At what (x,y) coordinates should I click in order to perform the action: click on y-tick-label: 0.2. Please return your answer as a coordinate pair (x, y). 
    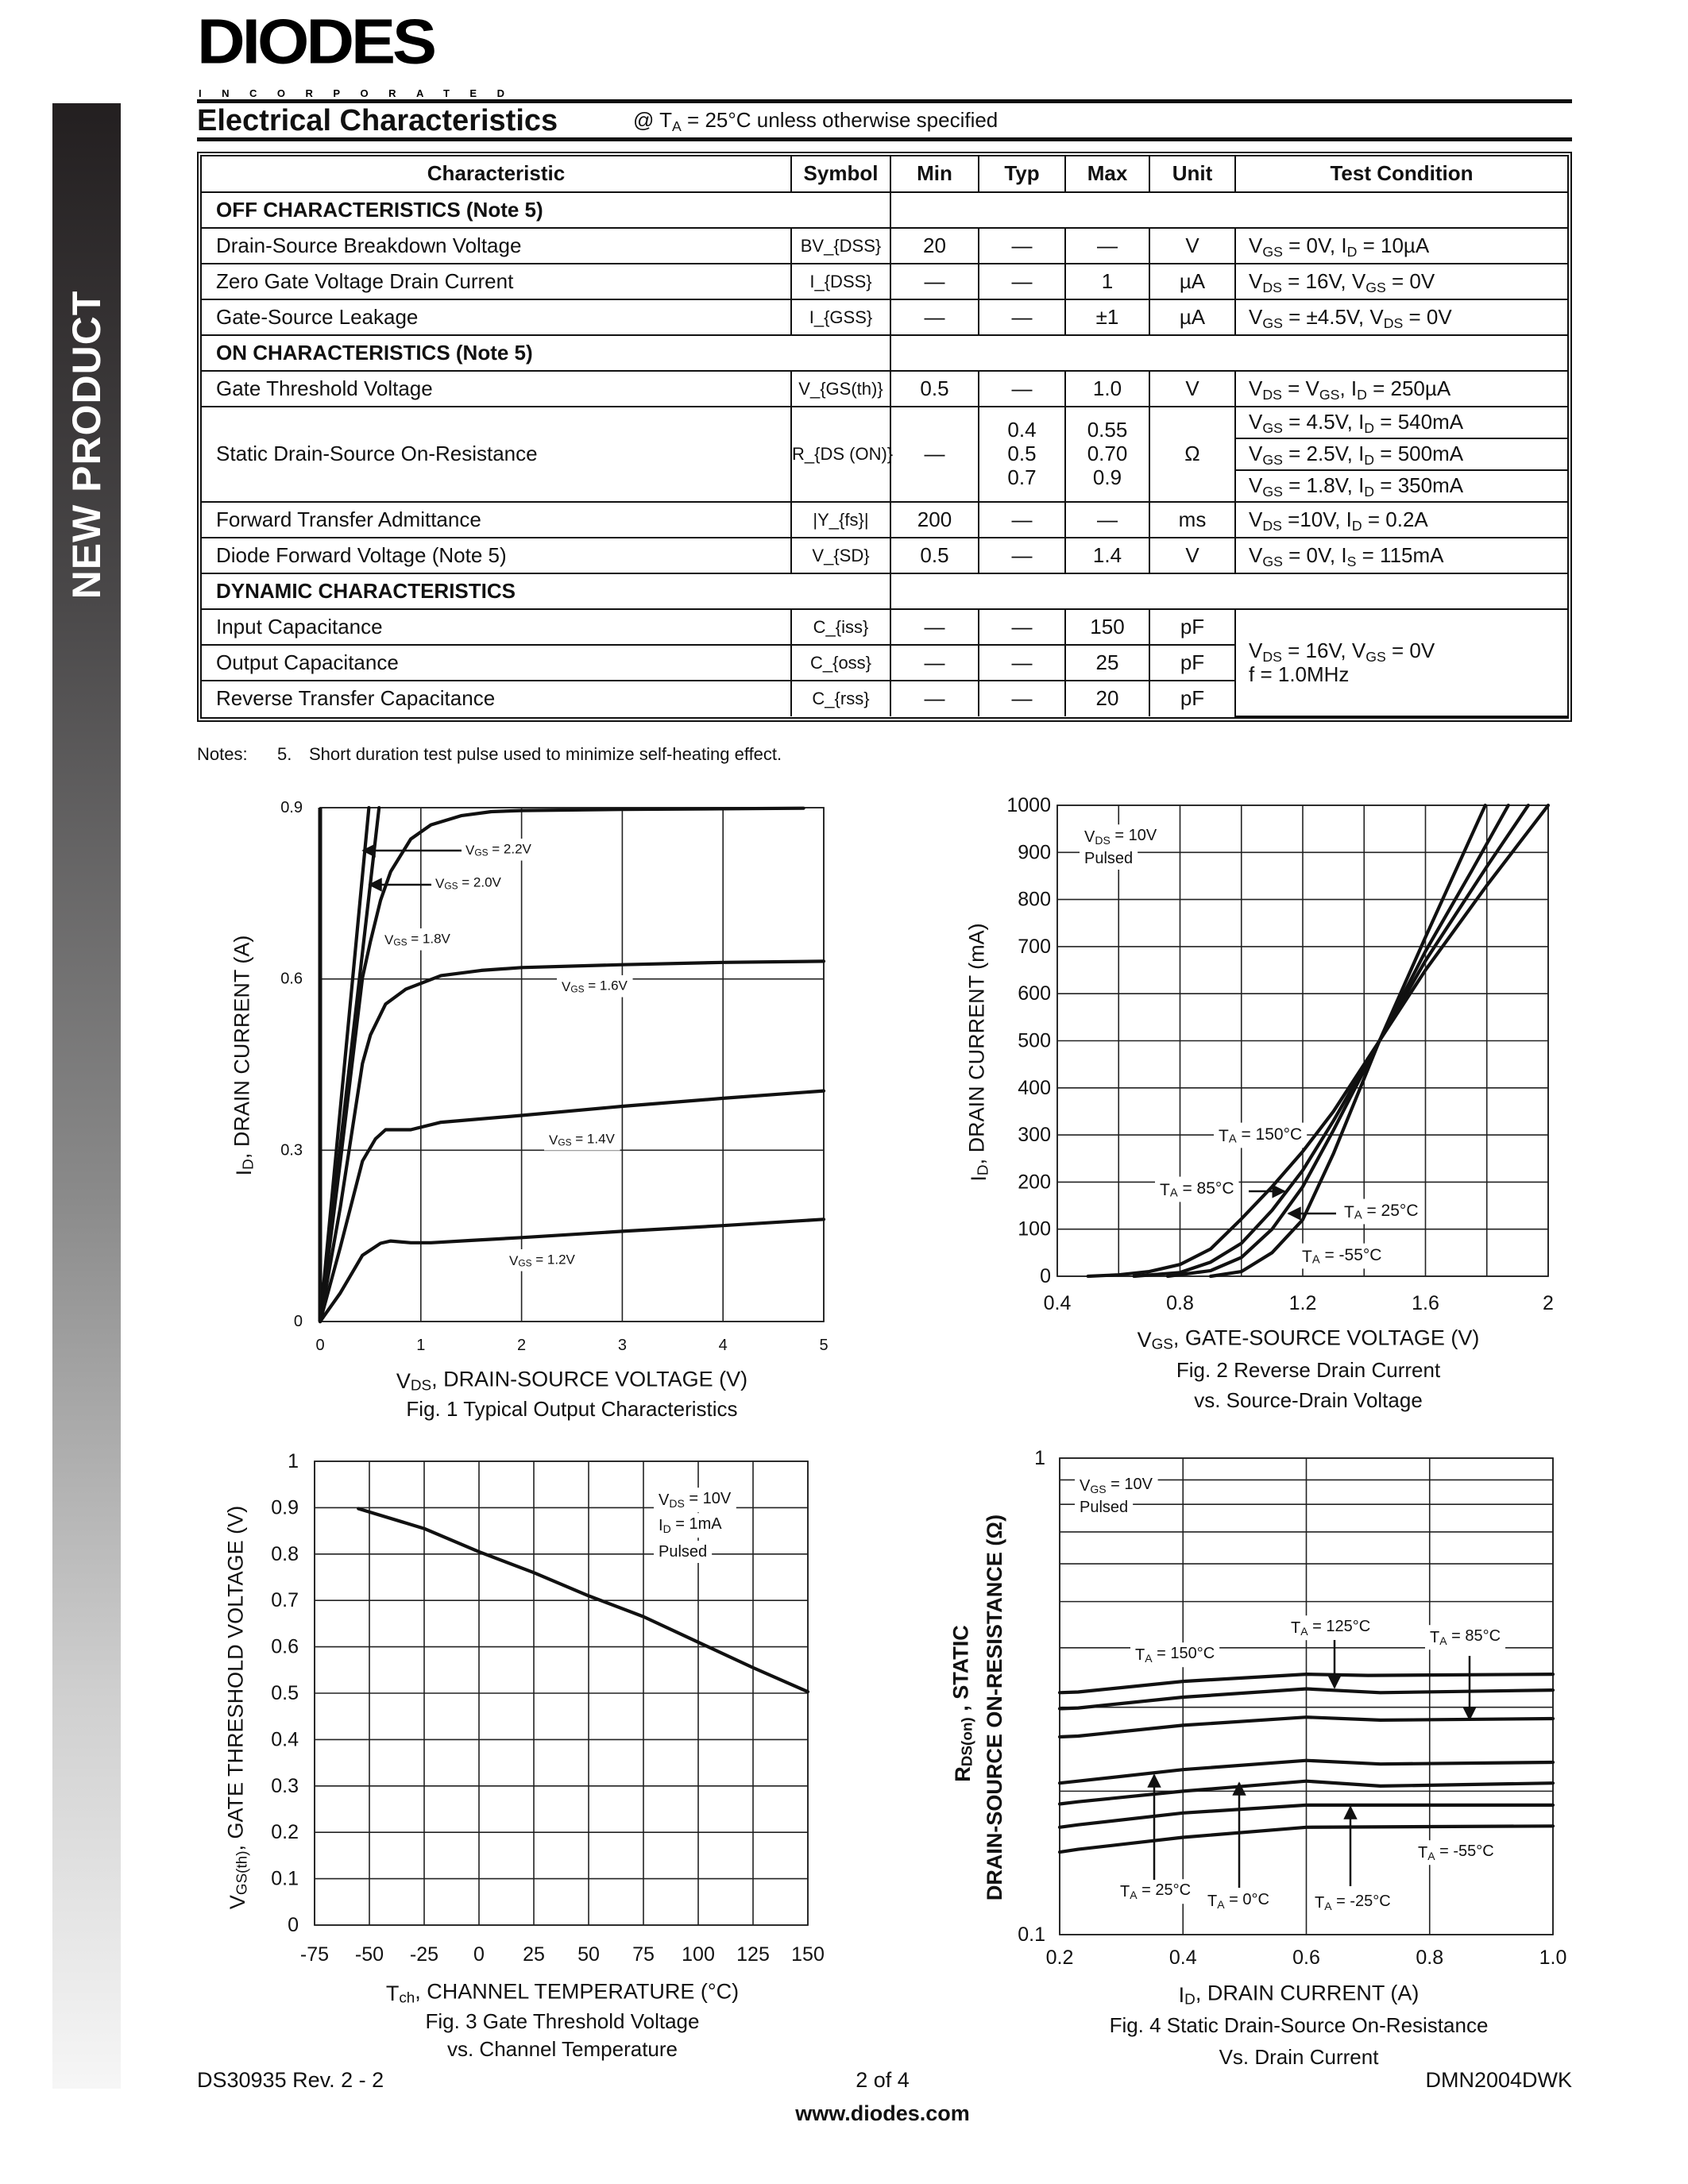
    Looking at the image, I should click on (285, 1832).